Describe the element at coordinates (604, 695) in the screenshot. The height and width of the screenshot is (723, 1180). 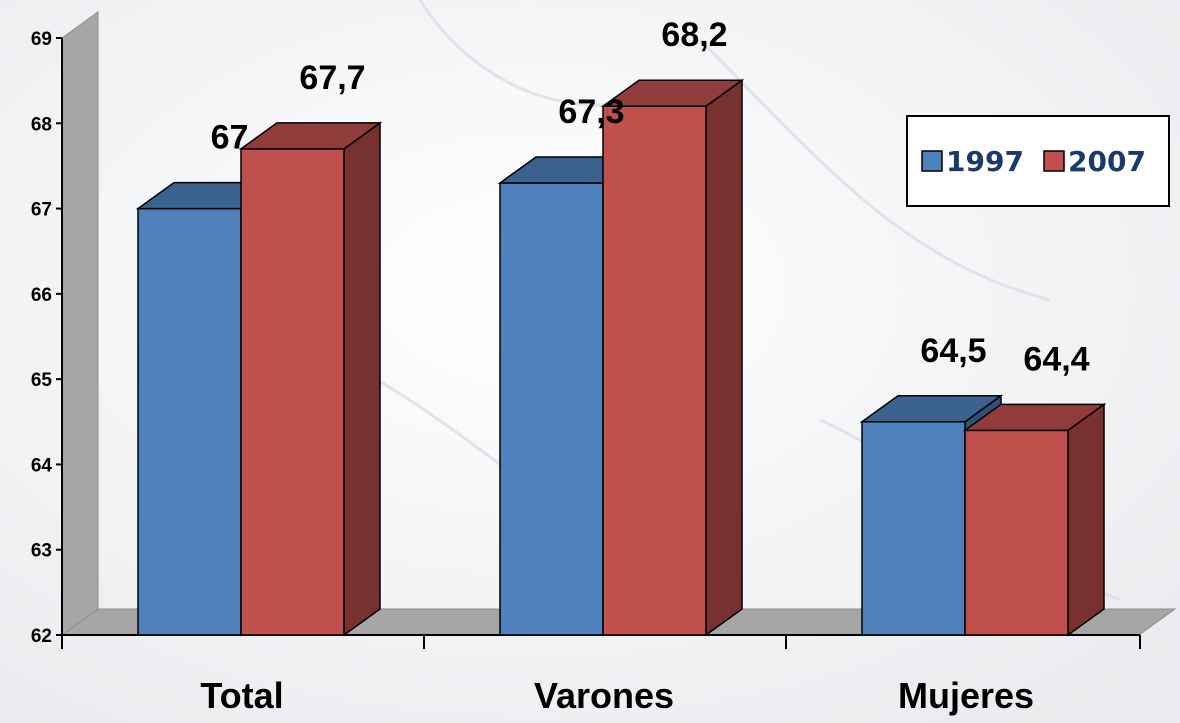
I see `category-label: Varones` at that location.